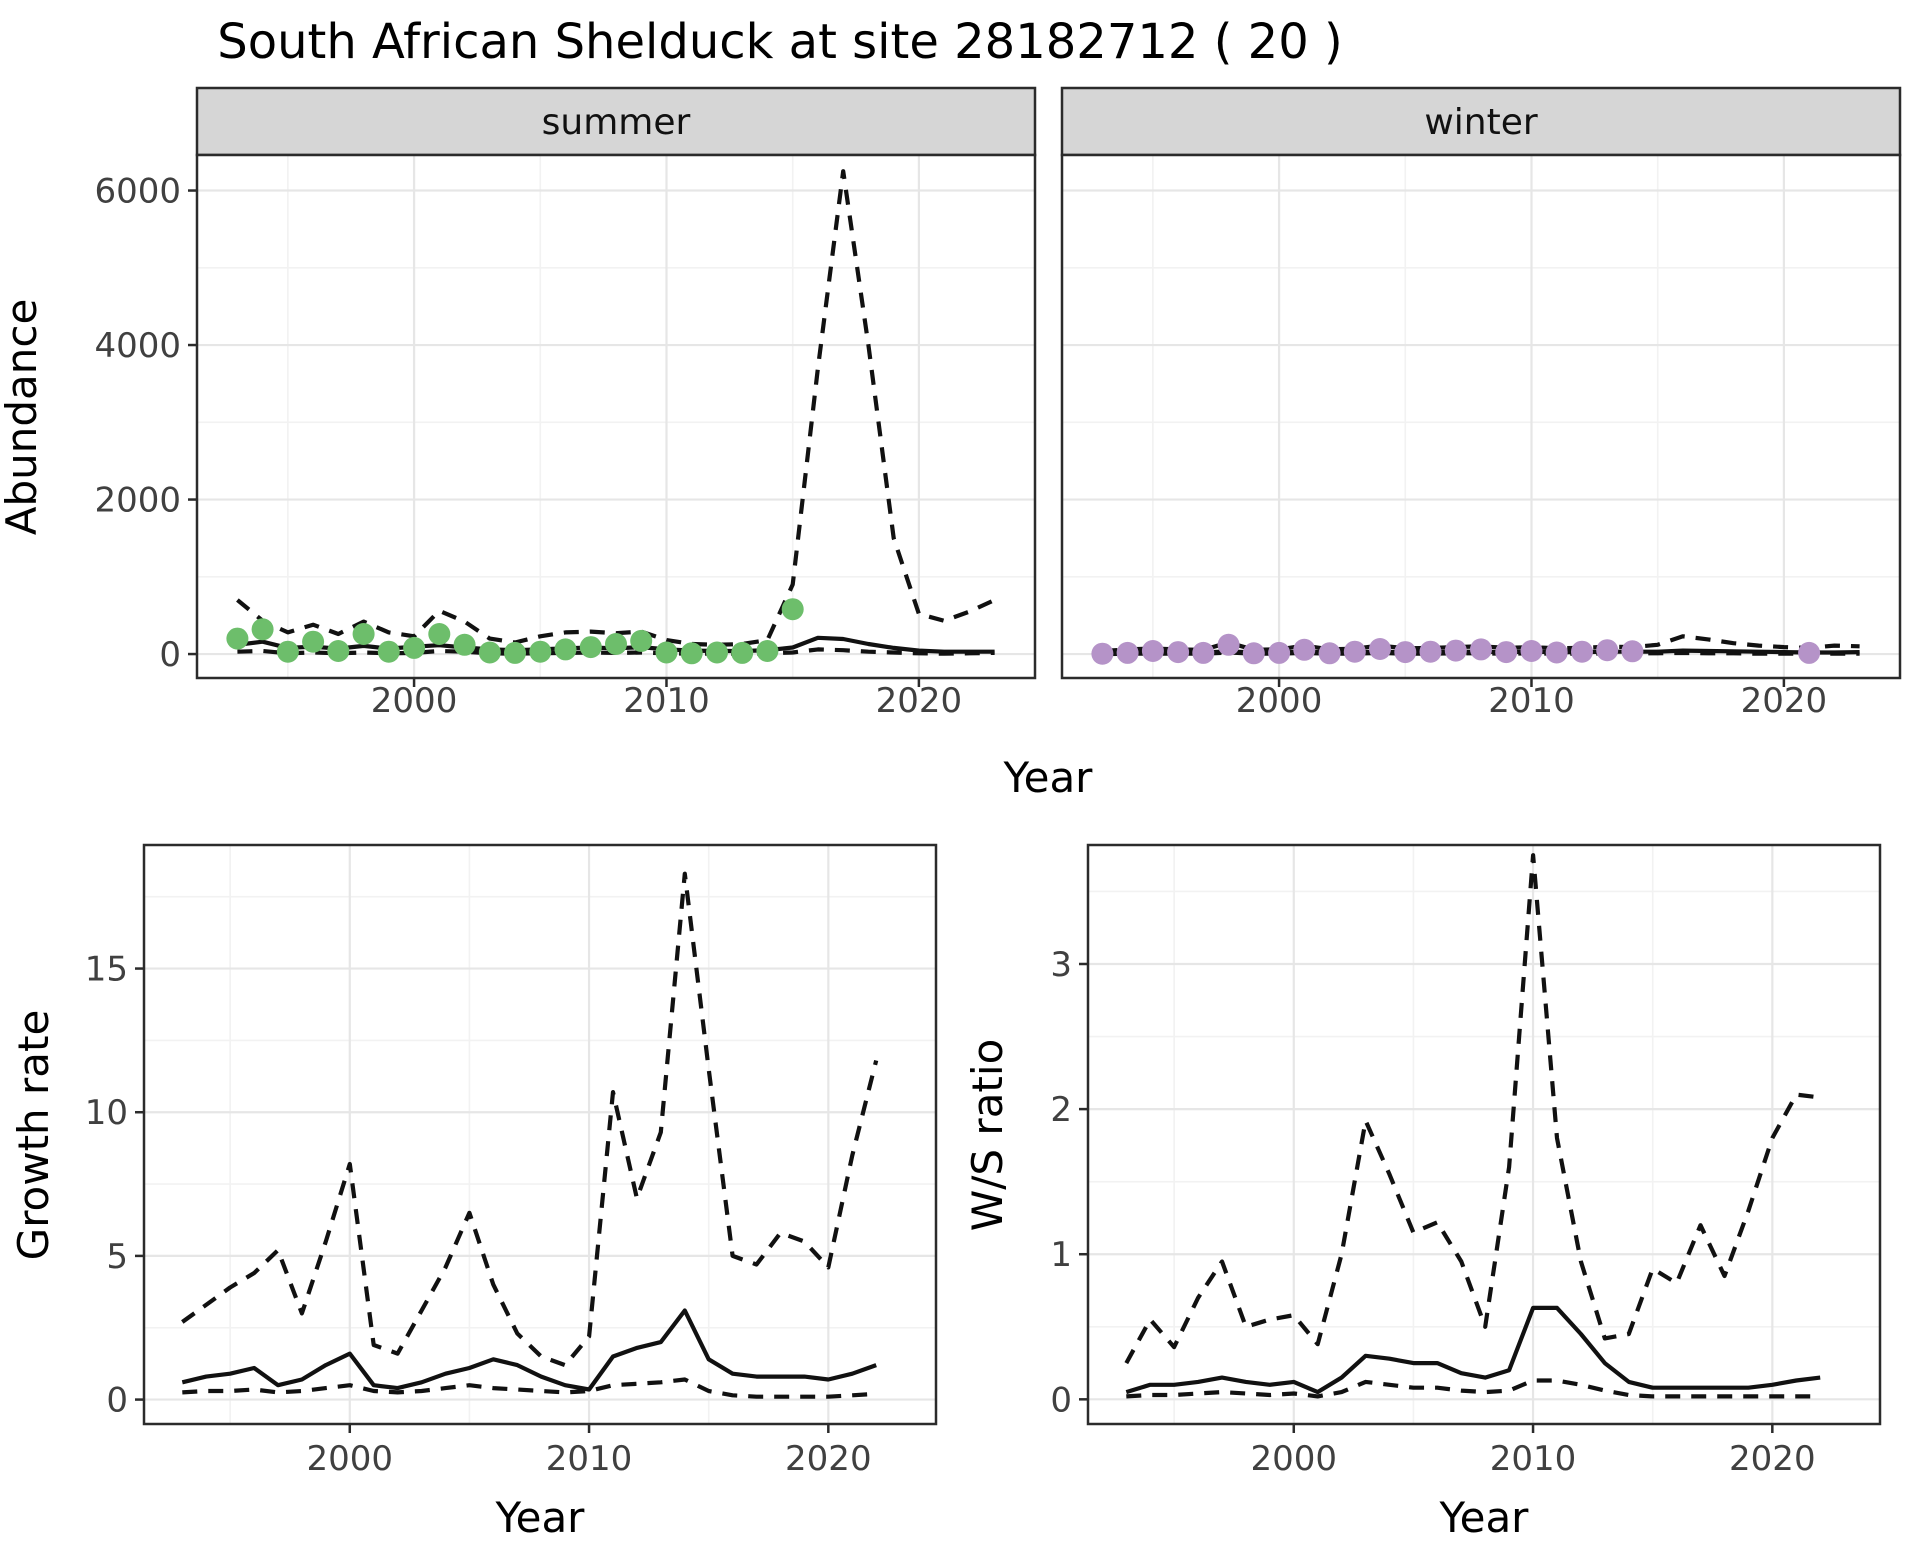 The image size is (1920, 1560). I want to click on ws-ratio-axis-title: W/S ratio, so click(987, 1135).